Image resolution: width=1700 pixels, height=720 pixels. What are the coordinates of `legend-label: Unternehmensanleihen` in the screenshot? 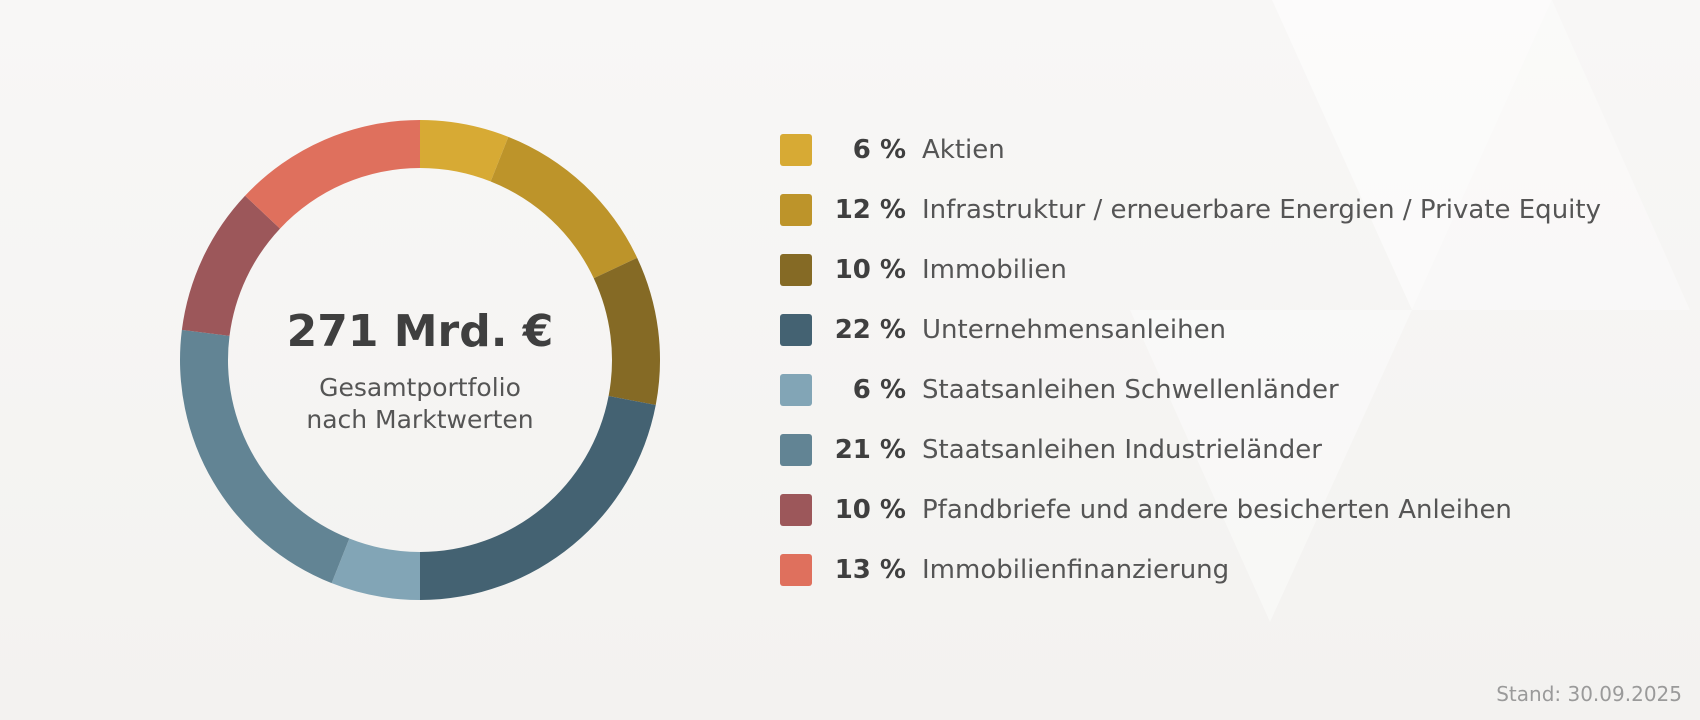 It's located at (1074, 330).